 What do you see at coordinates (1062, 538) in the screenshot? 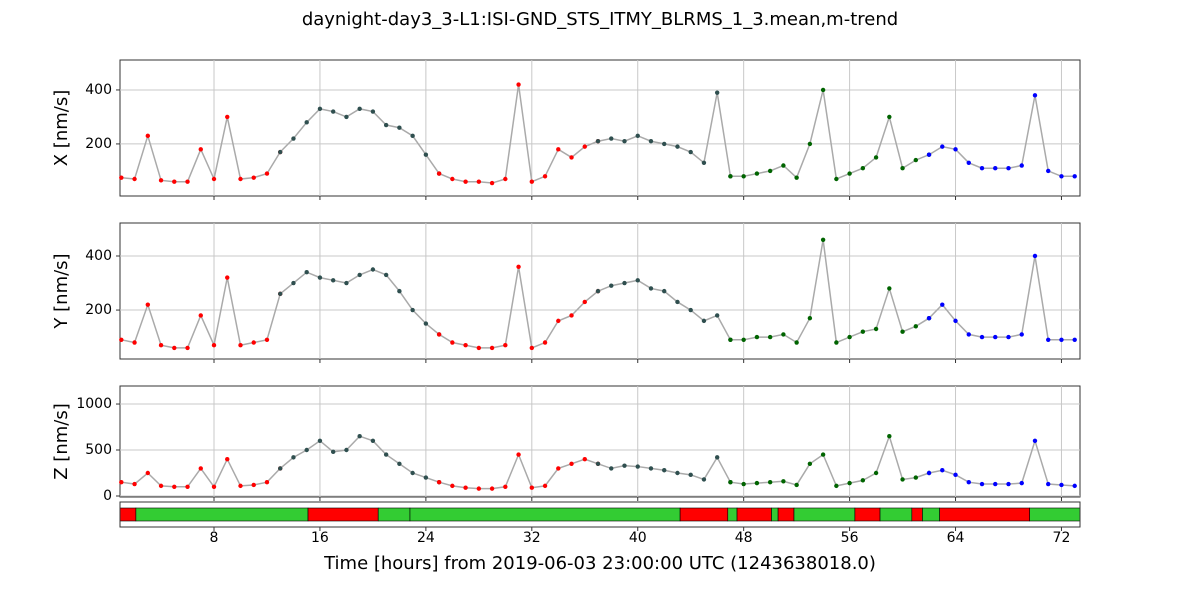
I see `x-tick-label: 72` at bounding box center [1062, 538].